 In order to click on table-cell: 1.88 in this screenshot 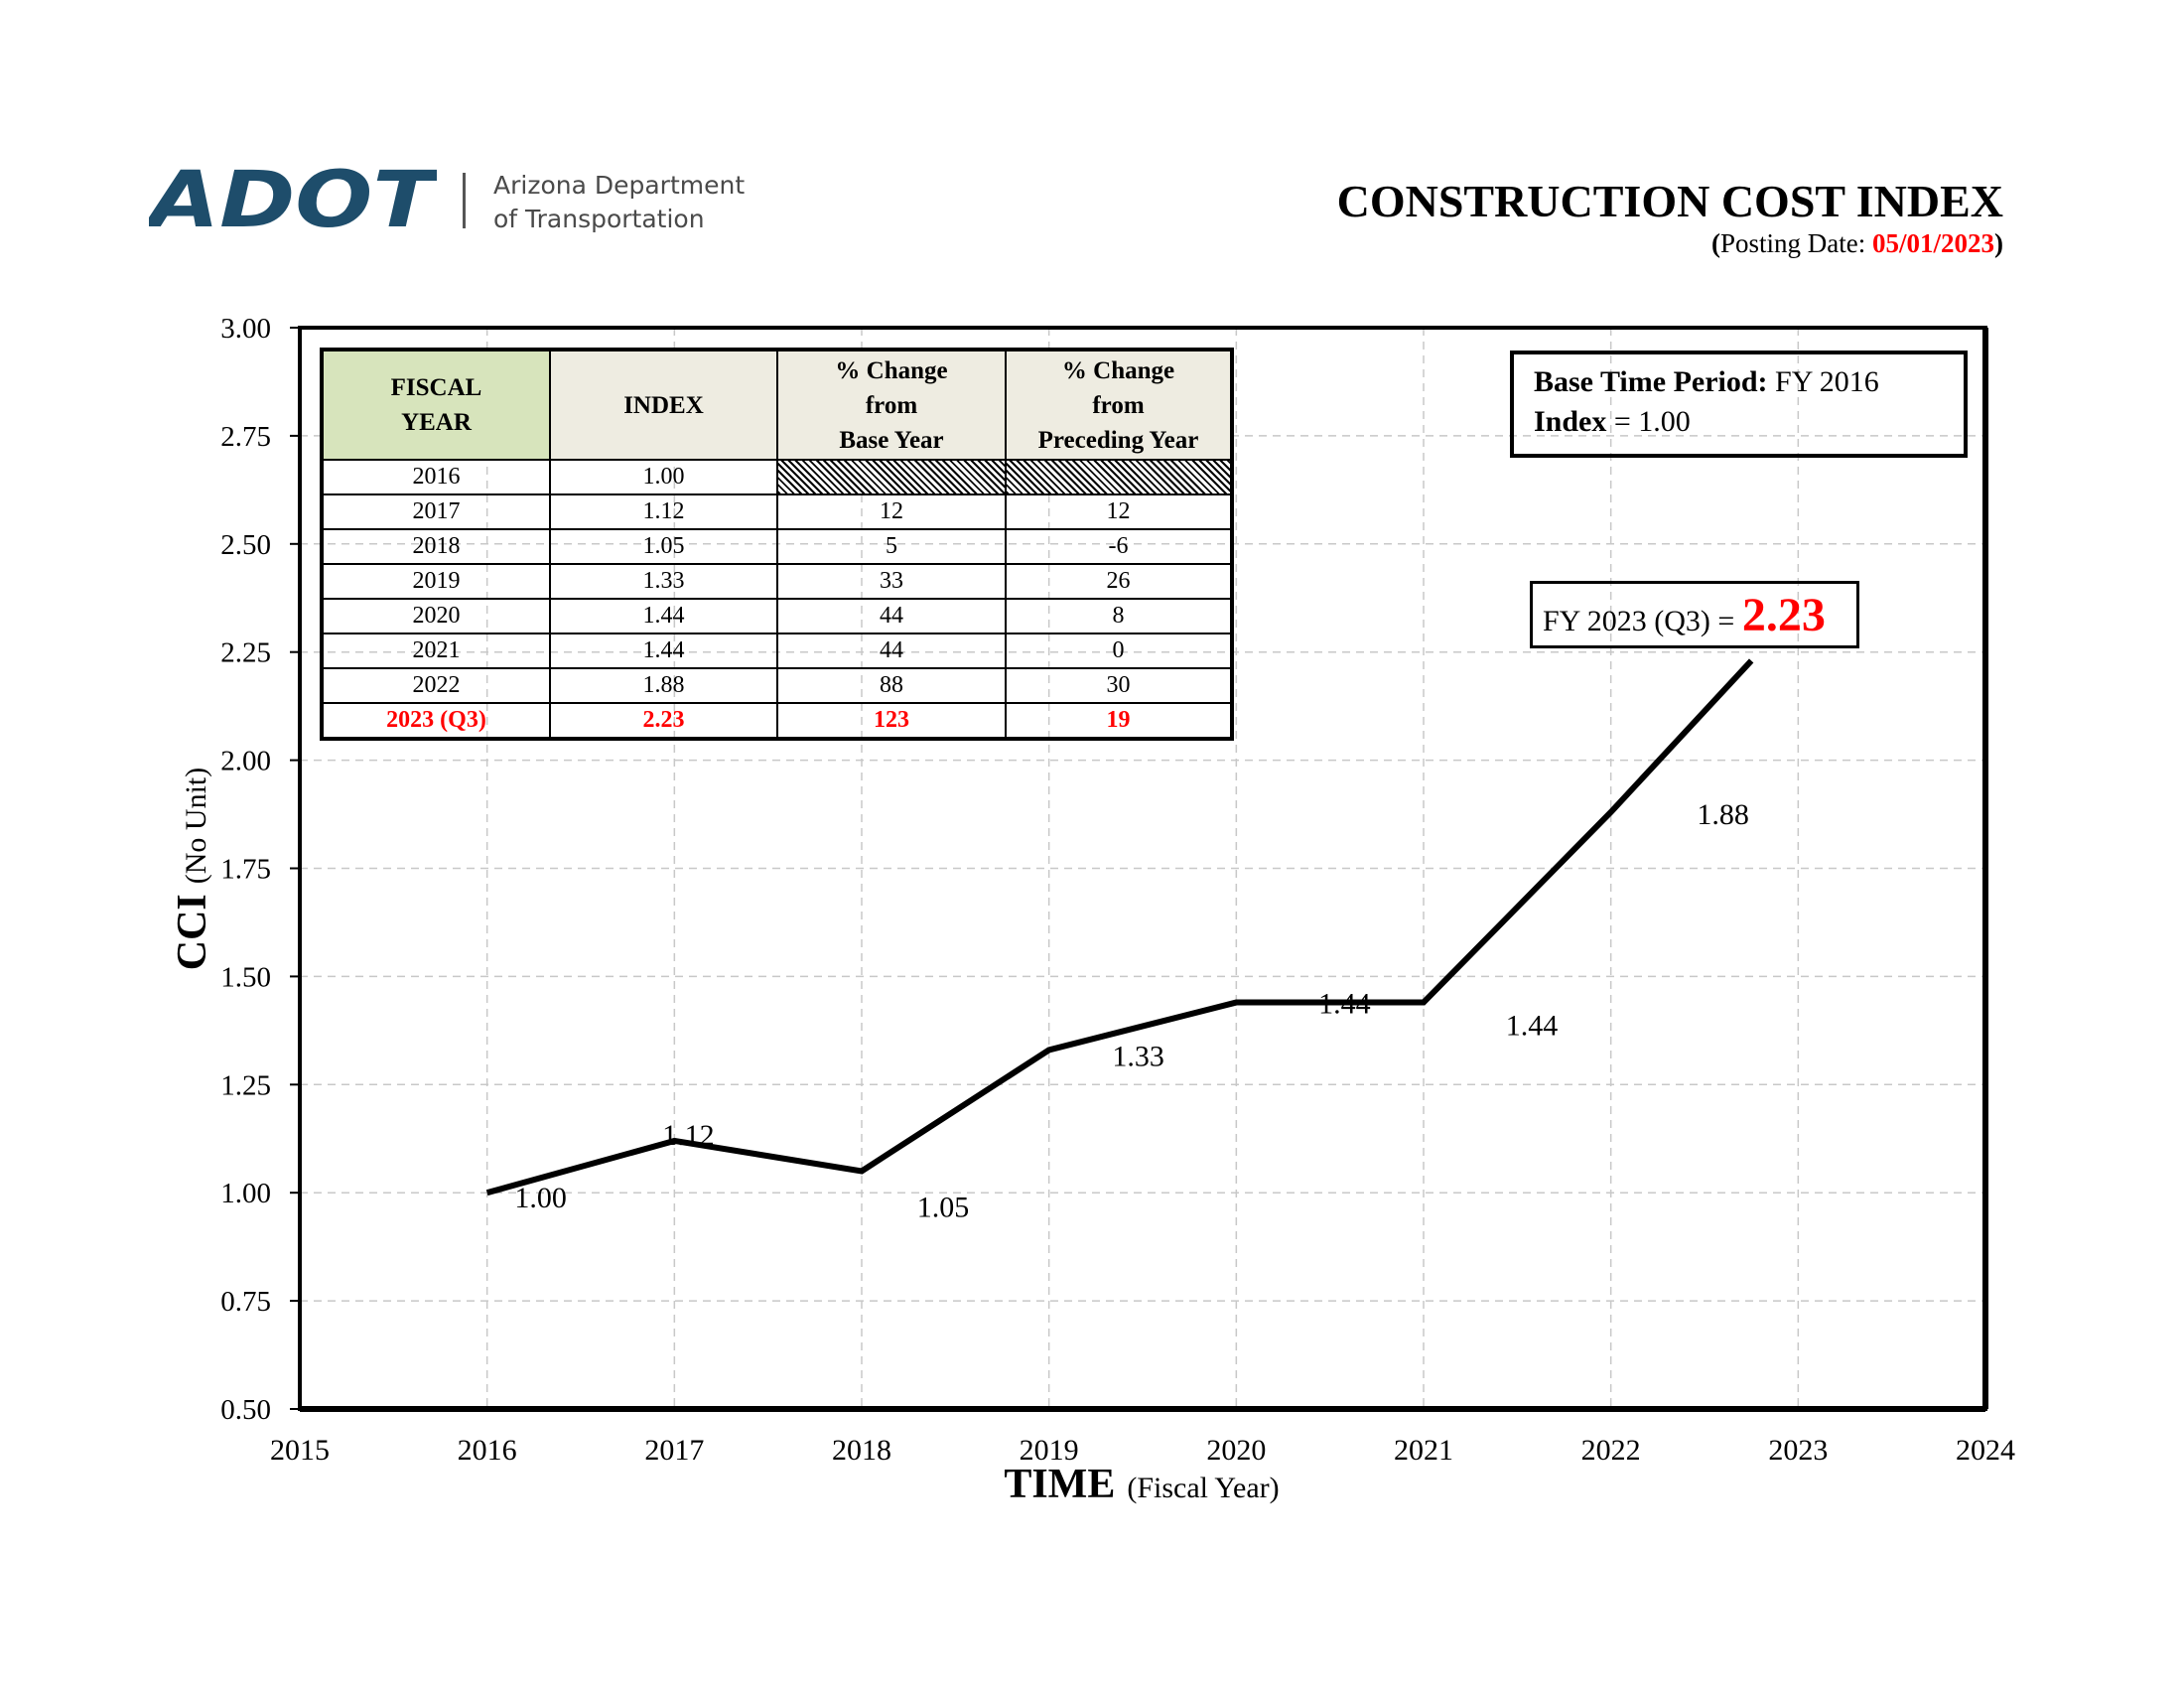, I will do `click(663, 685)`.